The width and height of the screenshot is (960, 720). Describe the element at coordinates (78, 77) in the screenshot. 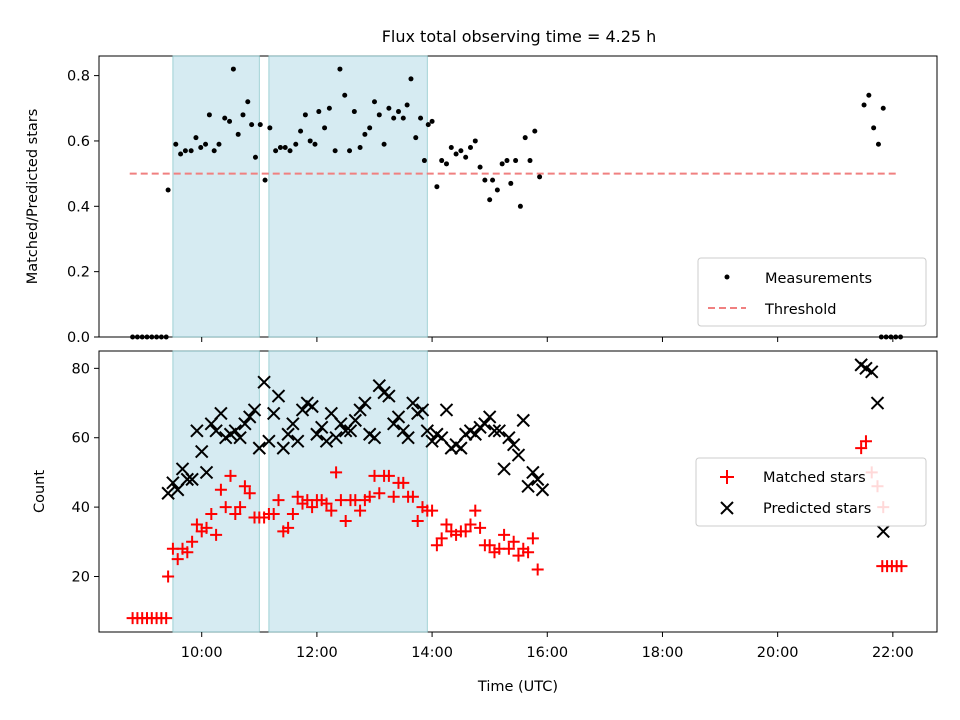

I see `ratio-y-tick-label: 0.8` at that location.